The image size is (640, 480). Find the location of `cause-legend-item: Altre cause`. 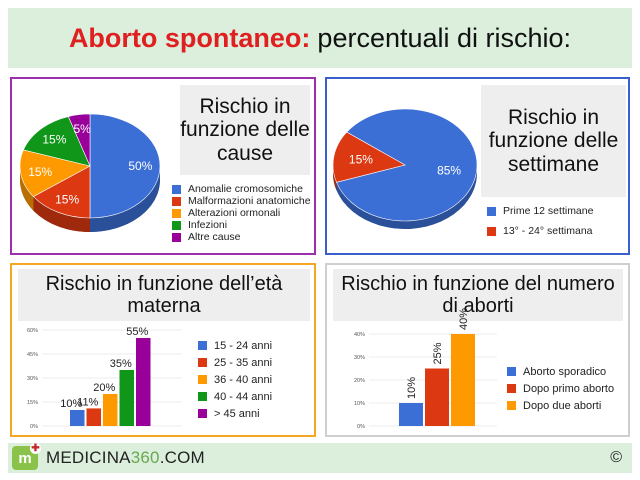

cause-legend-item: Altre cause is located at coordinates (241, 237).